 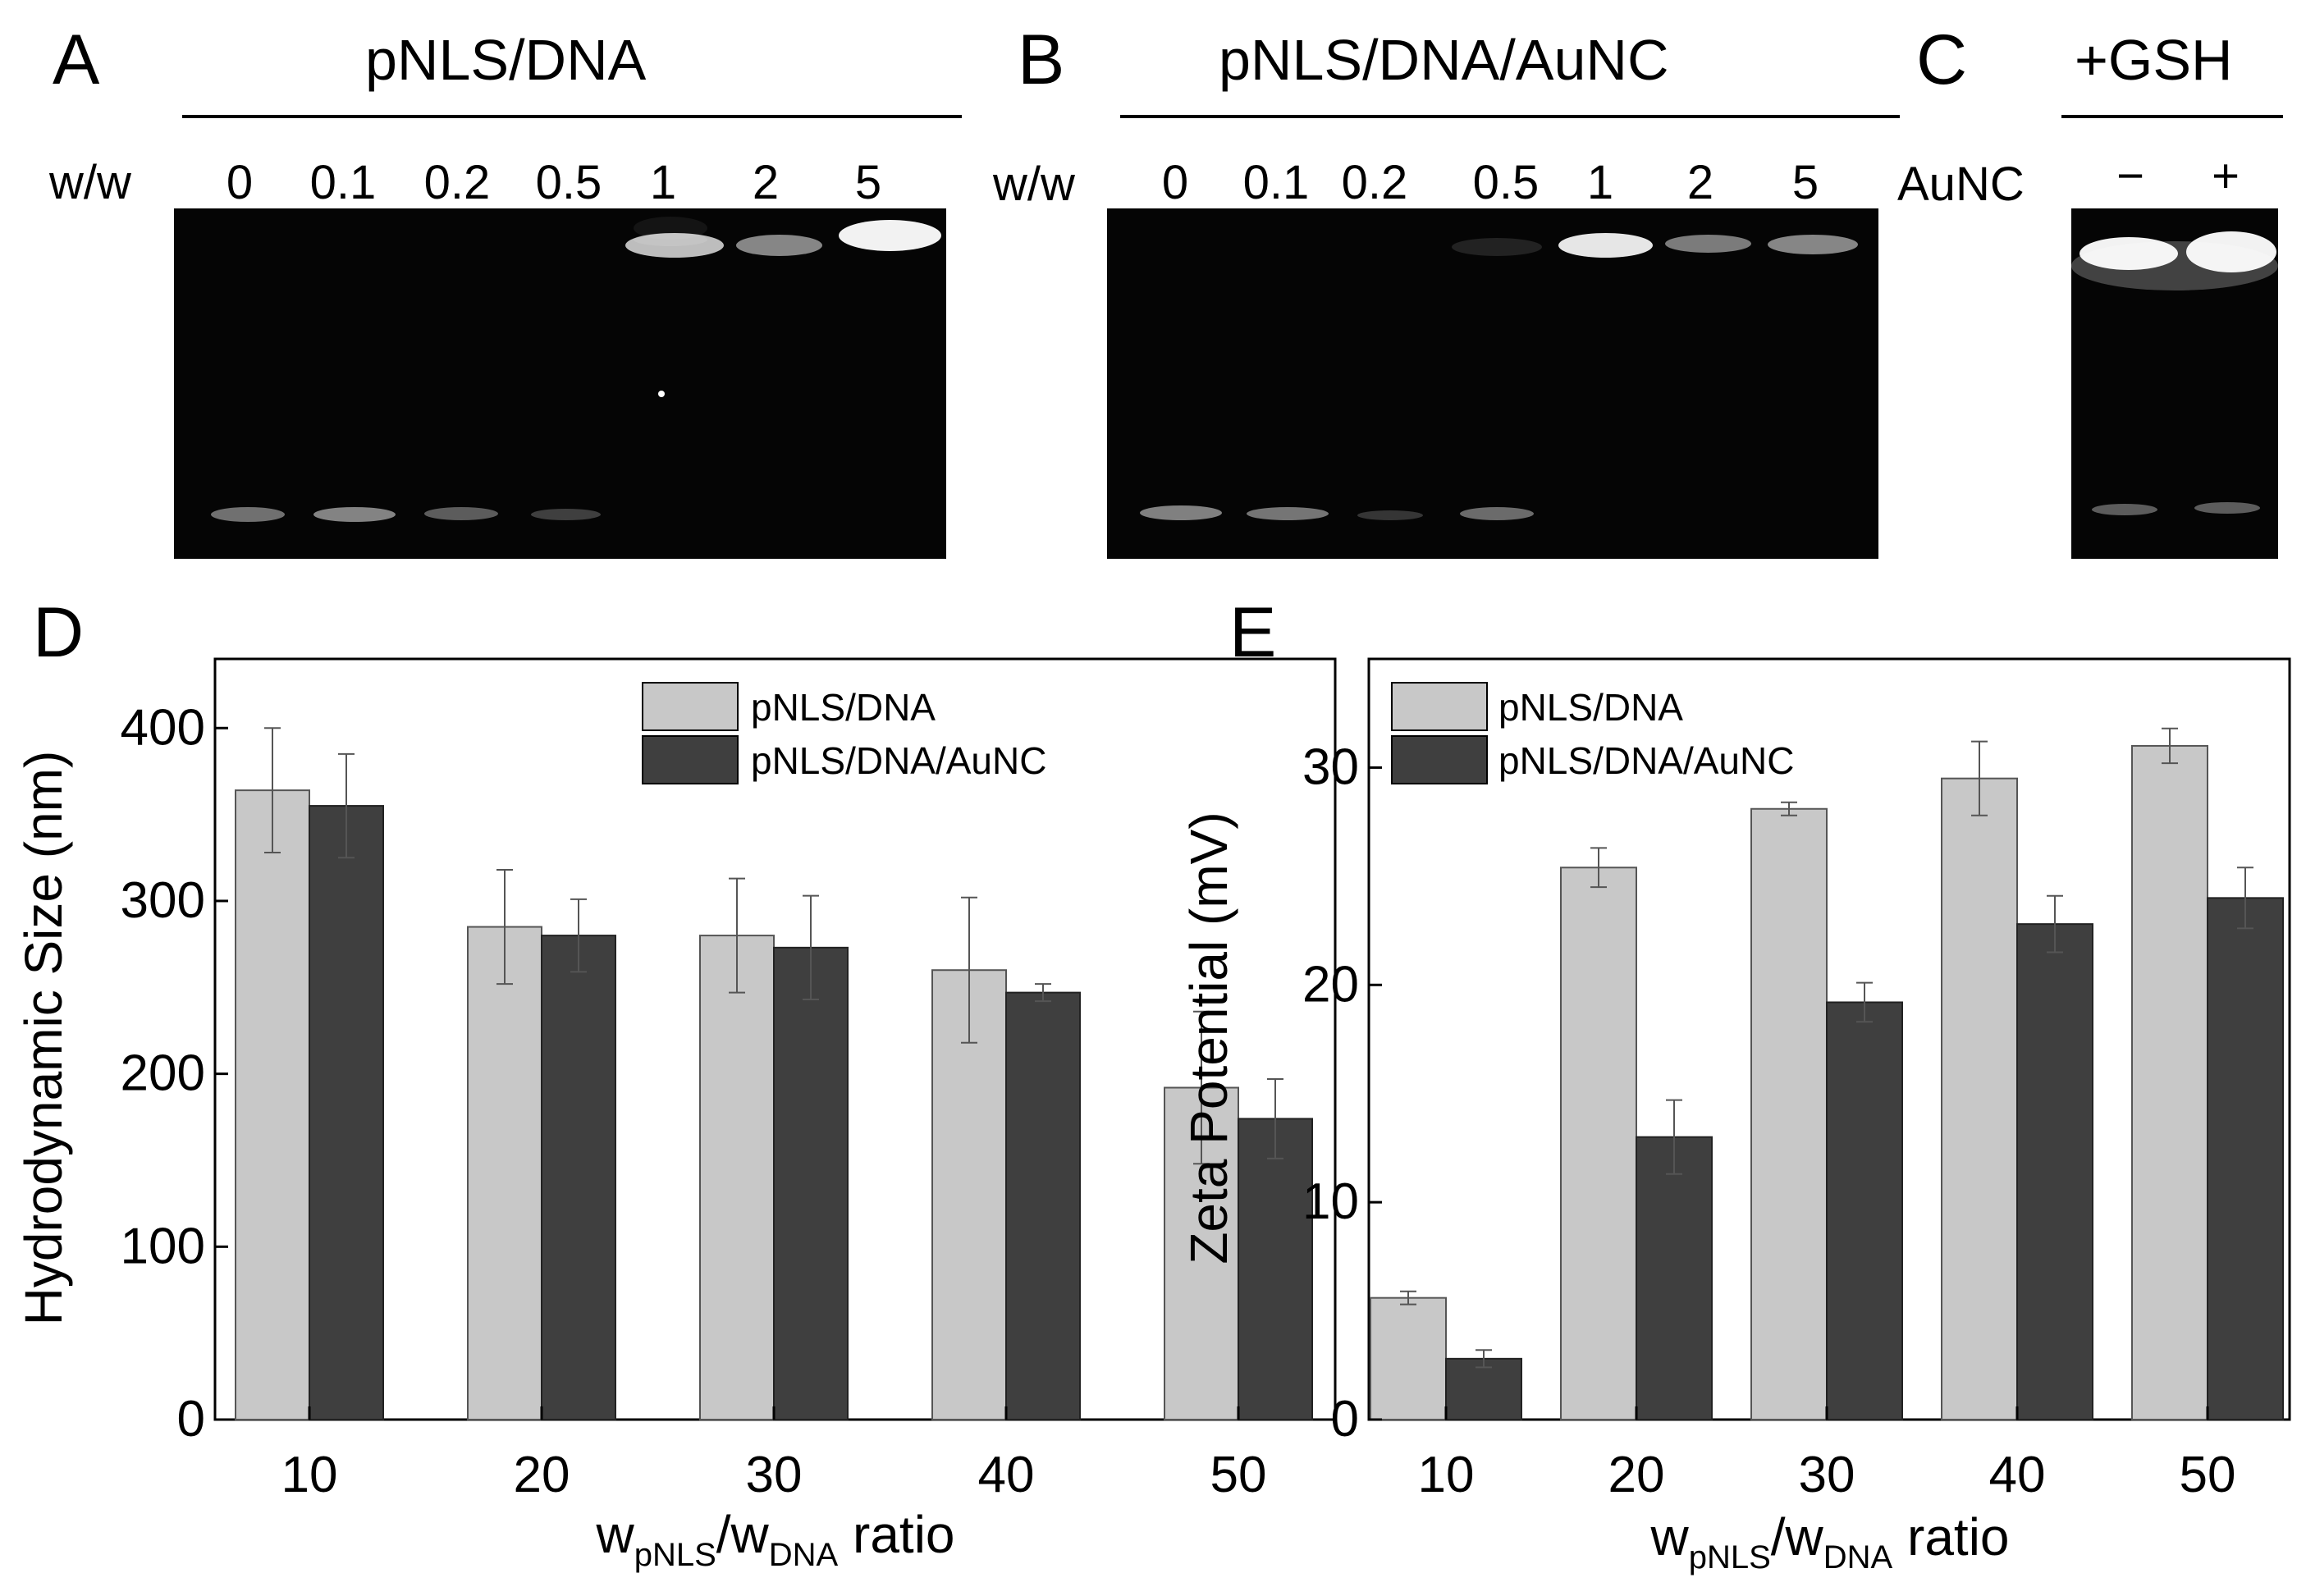 What do you see at coordinates (1444, 60) in the screenshot?
I see `gel-b-title: pNLS/DNA/AuNC` at bounding box center [1444, 60].